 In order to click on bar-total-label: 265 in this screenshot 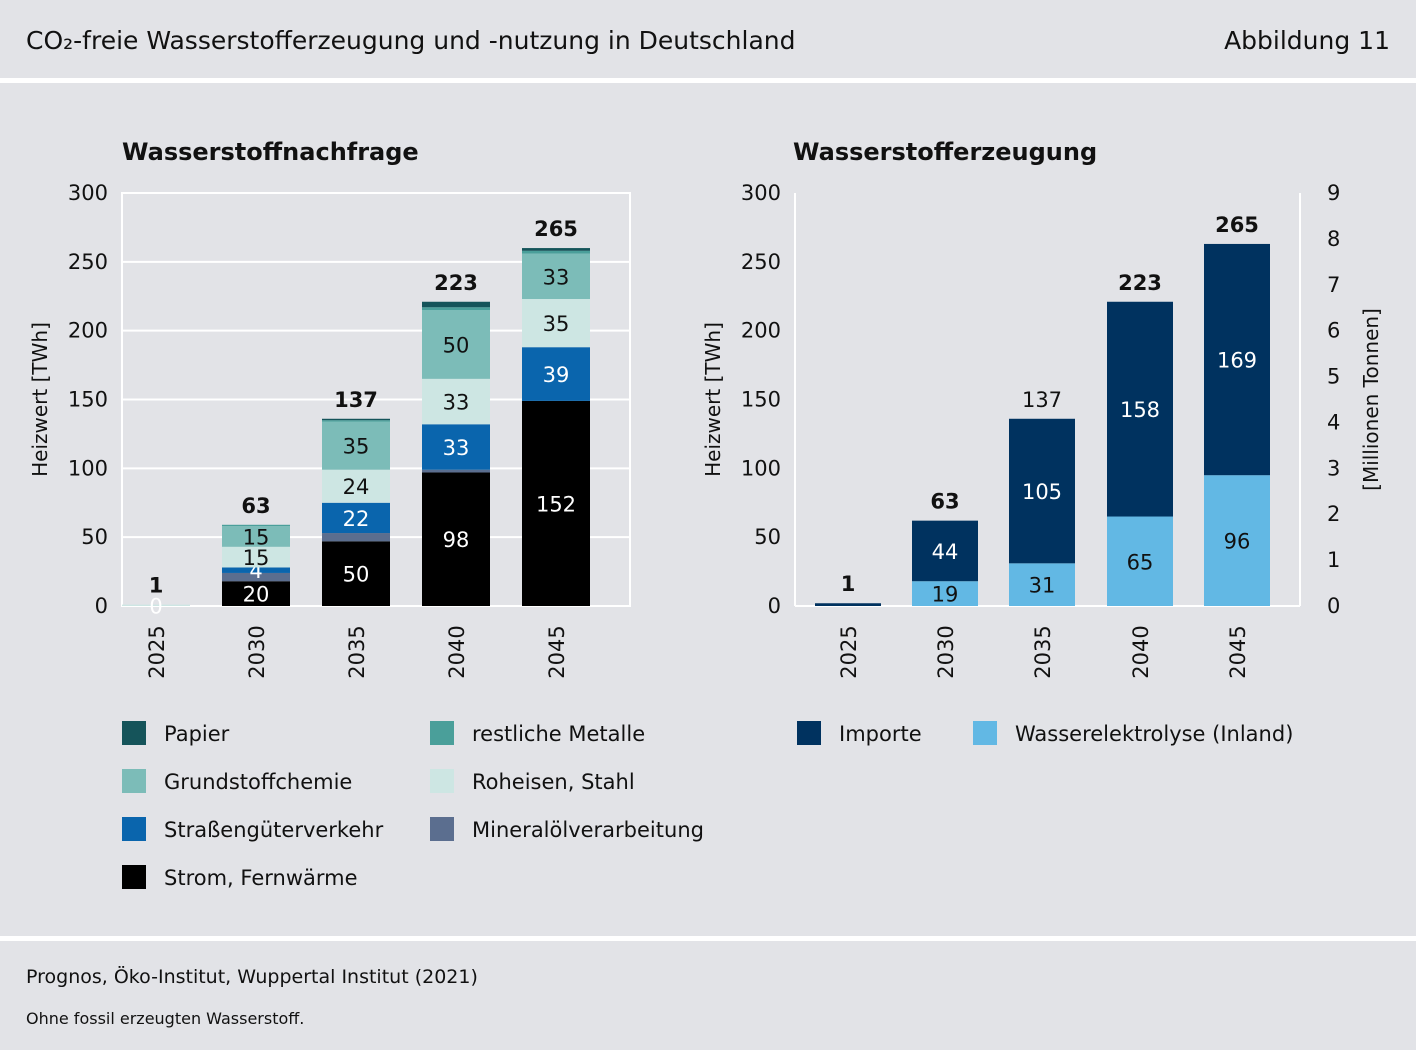, I will do `click(556, 229)`.